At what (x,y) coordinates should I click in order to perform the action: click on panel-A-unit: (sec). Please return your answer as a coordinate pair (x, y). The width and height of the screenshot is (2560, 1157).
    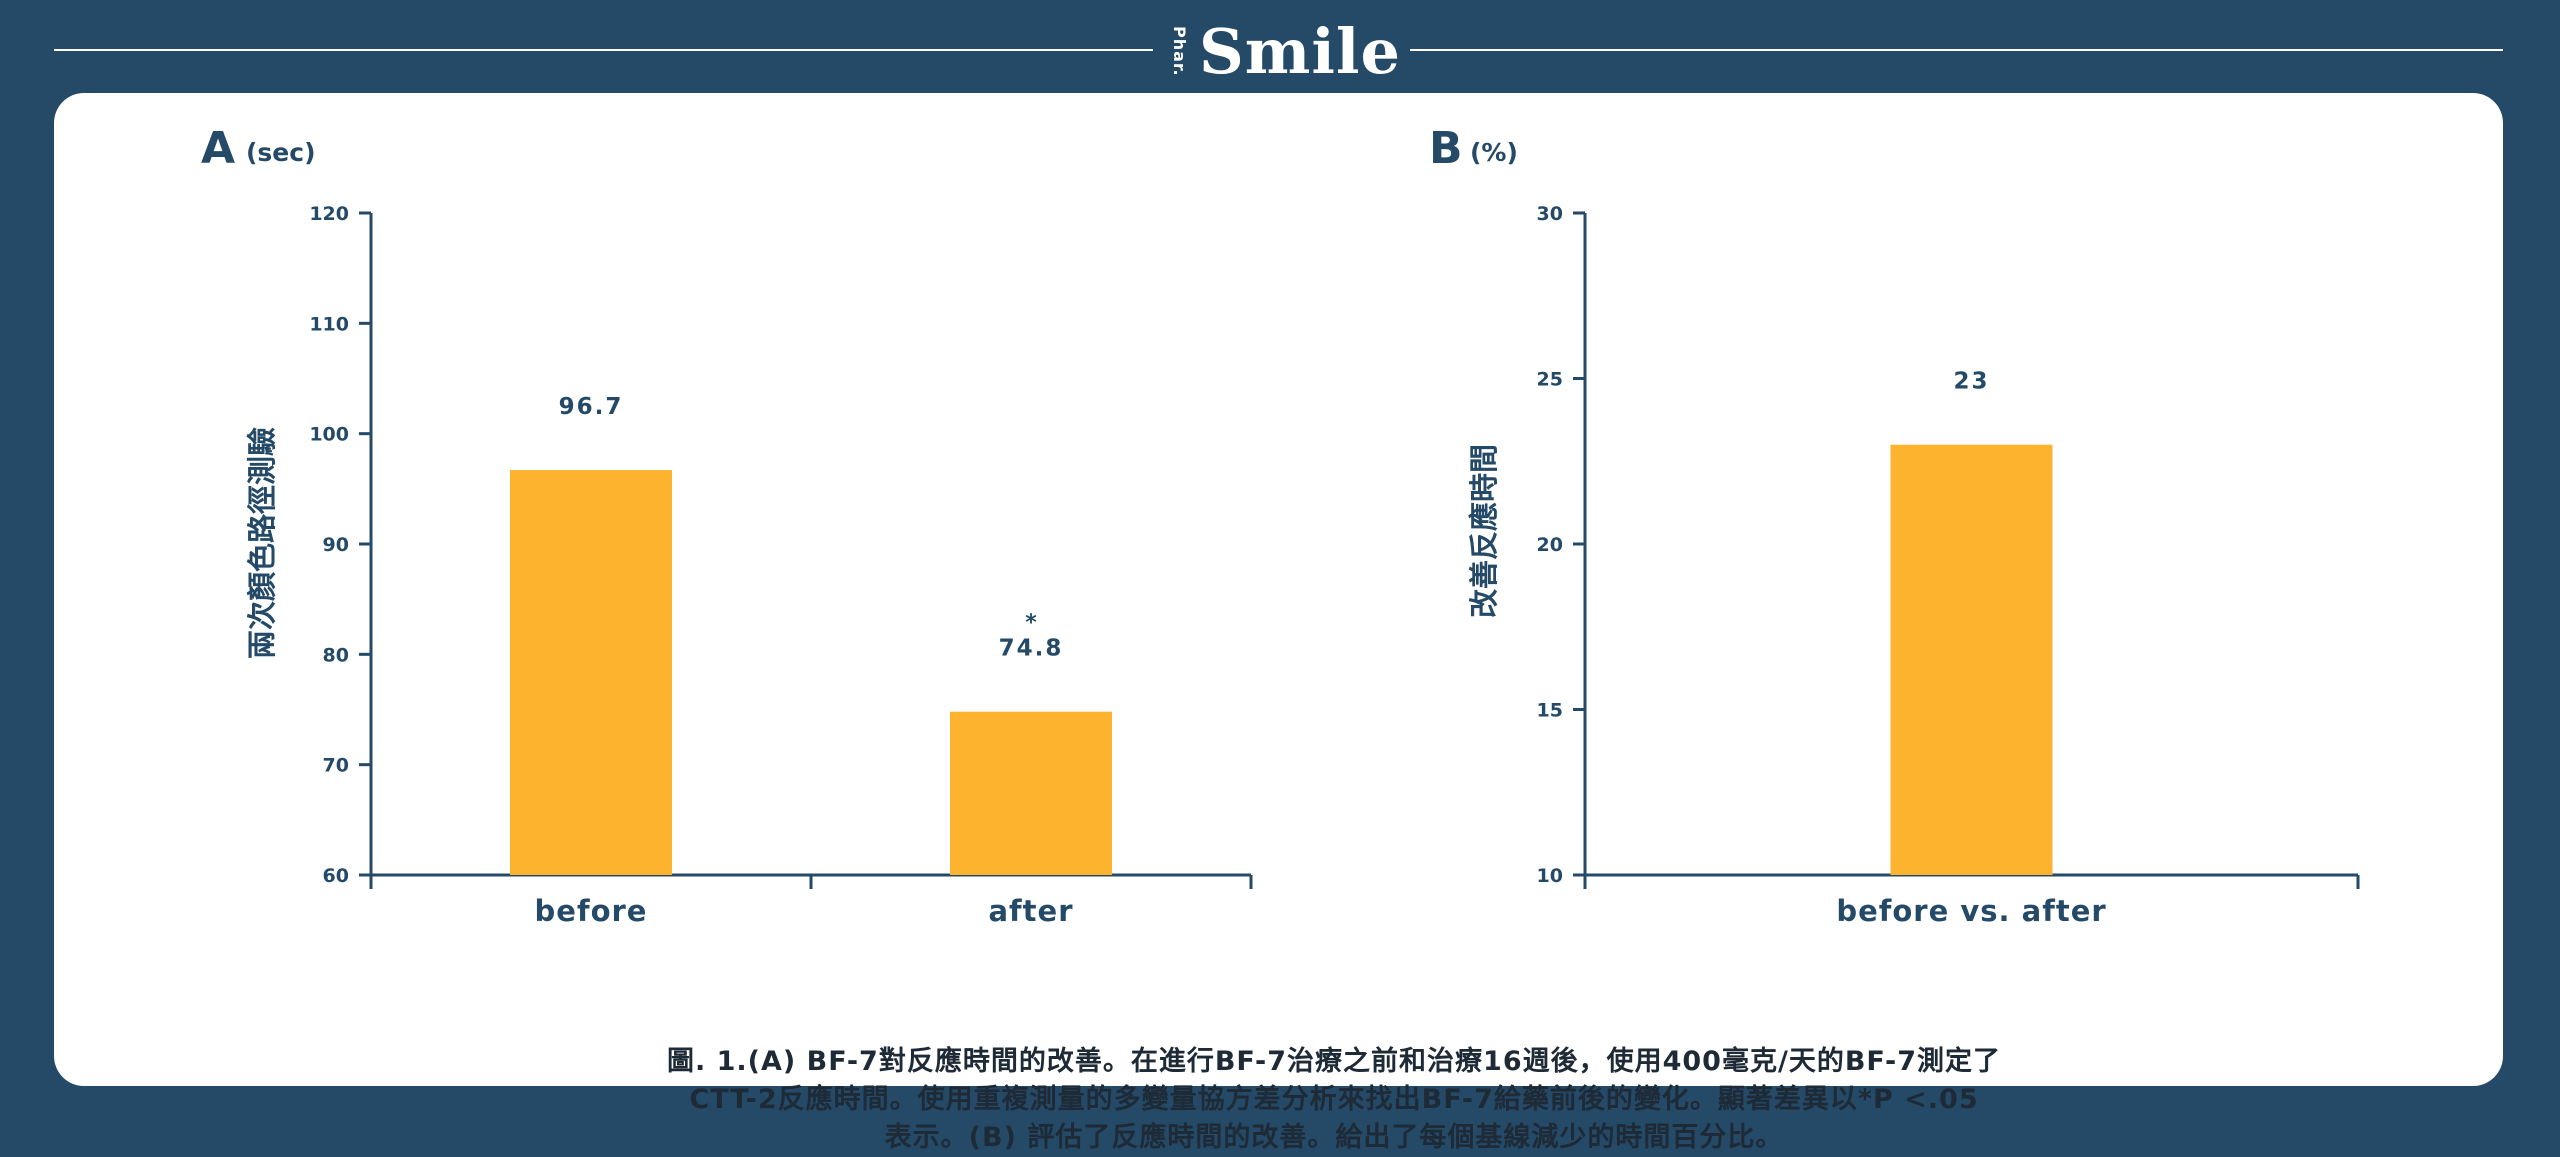
    Looking at the image, I should click on (281, 152).